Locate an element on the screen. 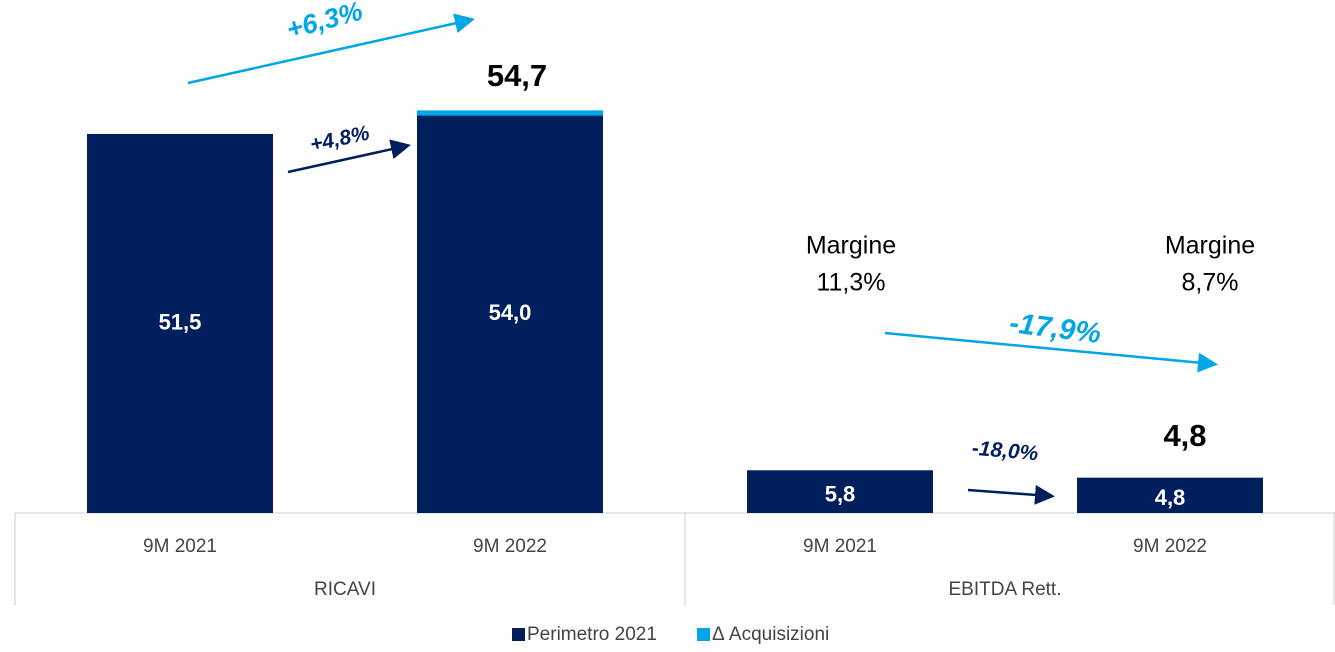 Image resolution: width=1335 pixels, height=652 pixels. legend-label: Δ Acquisizioni is located at coordinates (770, 634).